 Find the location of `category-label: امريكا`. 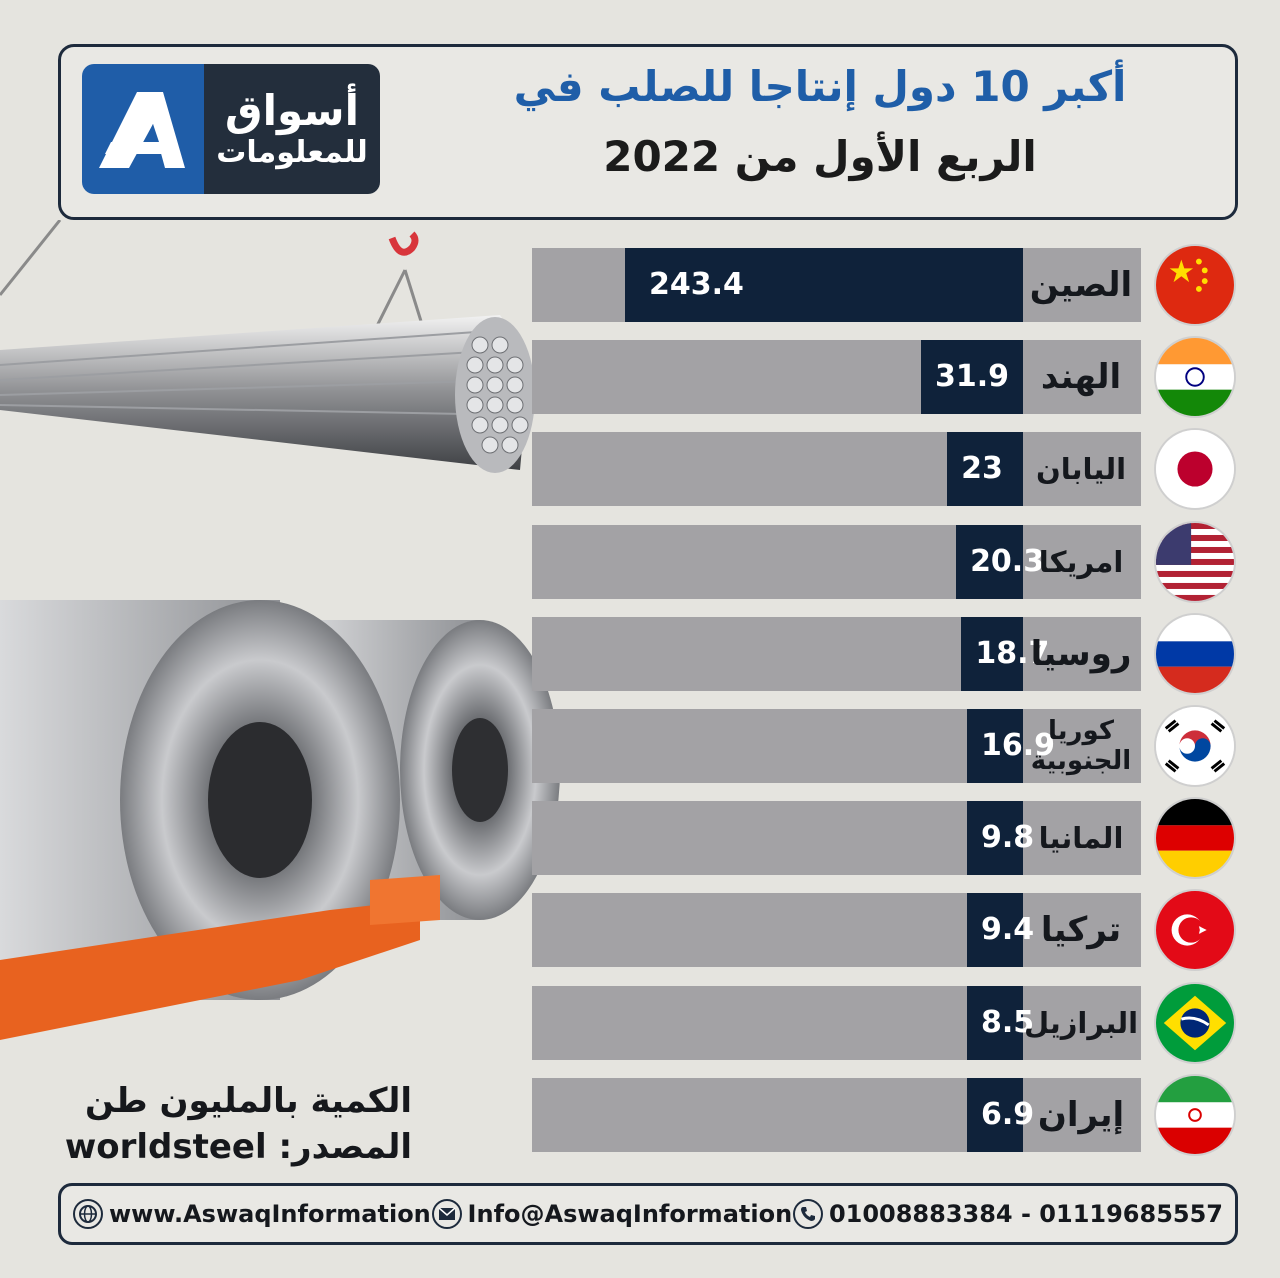

category-label: امريكا is located at coordinates (1081, 561).